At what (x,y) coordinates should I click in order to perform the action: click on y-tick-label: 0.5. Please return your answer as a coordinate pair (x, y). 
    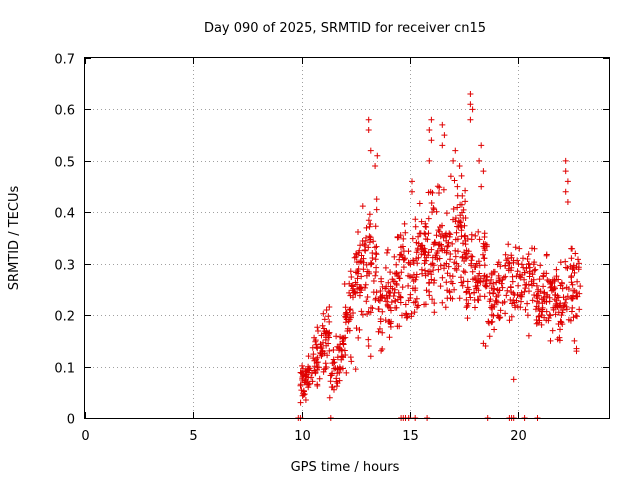
    Looking at the image, I should click on (64, 163).